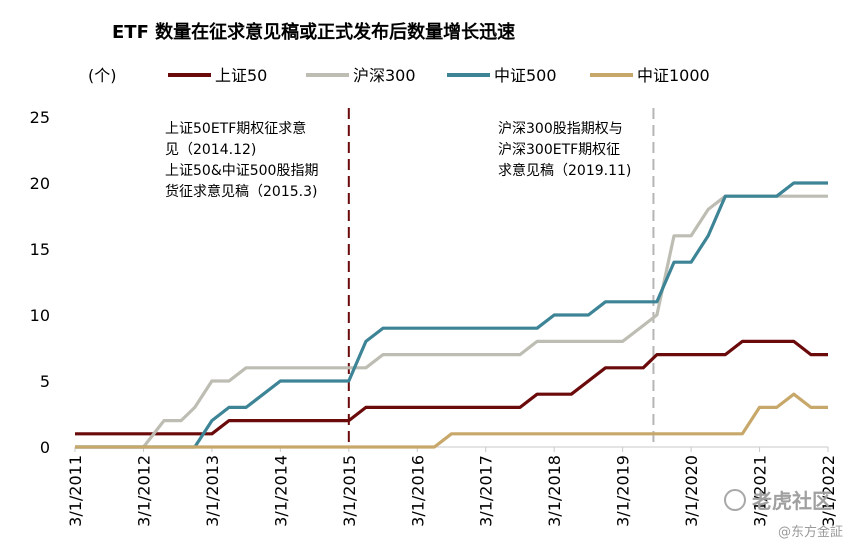 The width and height of the screenshot is (865, 552). I want to click on watermark-main: 老虎社区, so click(792, 501).